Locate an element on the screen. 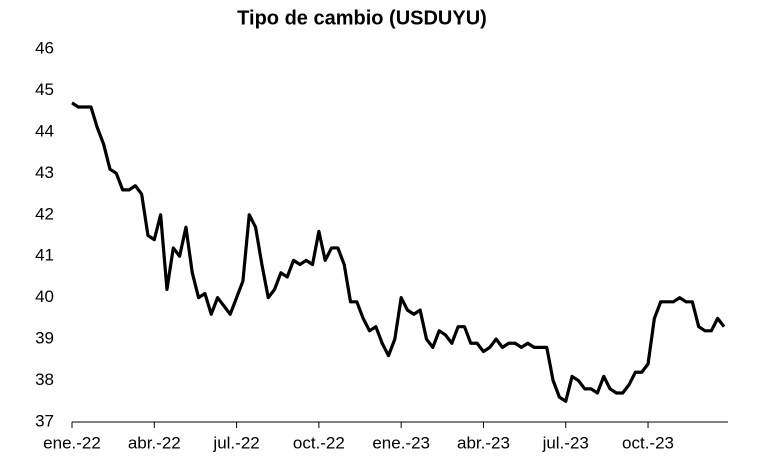 Image resolution: width=774 pixels, height=467 pixels. y-tick-label: 38 is located at coordinates (44, 379).